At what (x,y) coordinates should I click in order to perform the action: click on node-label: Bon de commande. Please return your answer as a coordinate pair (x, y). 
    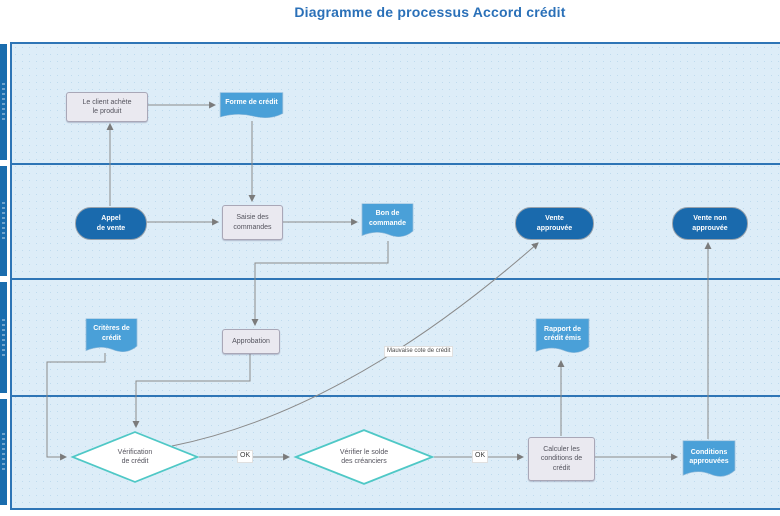
    Looking at the image, I should click on (387, 218).